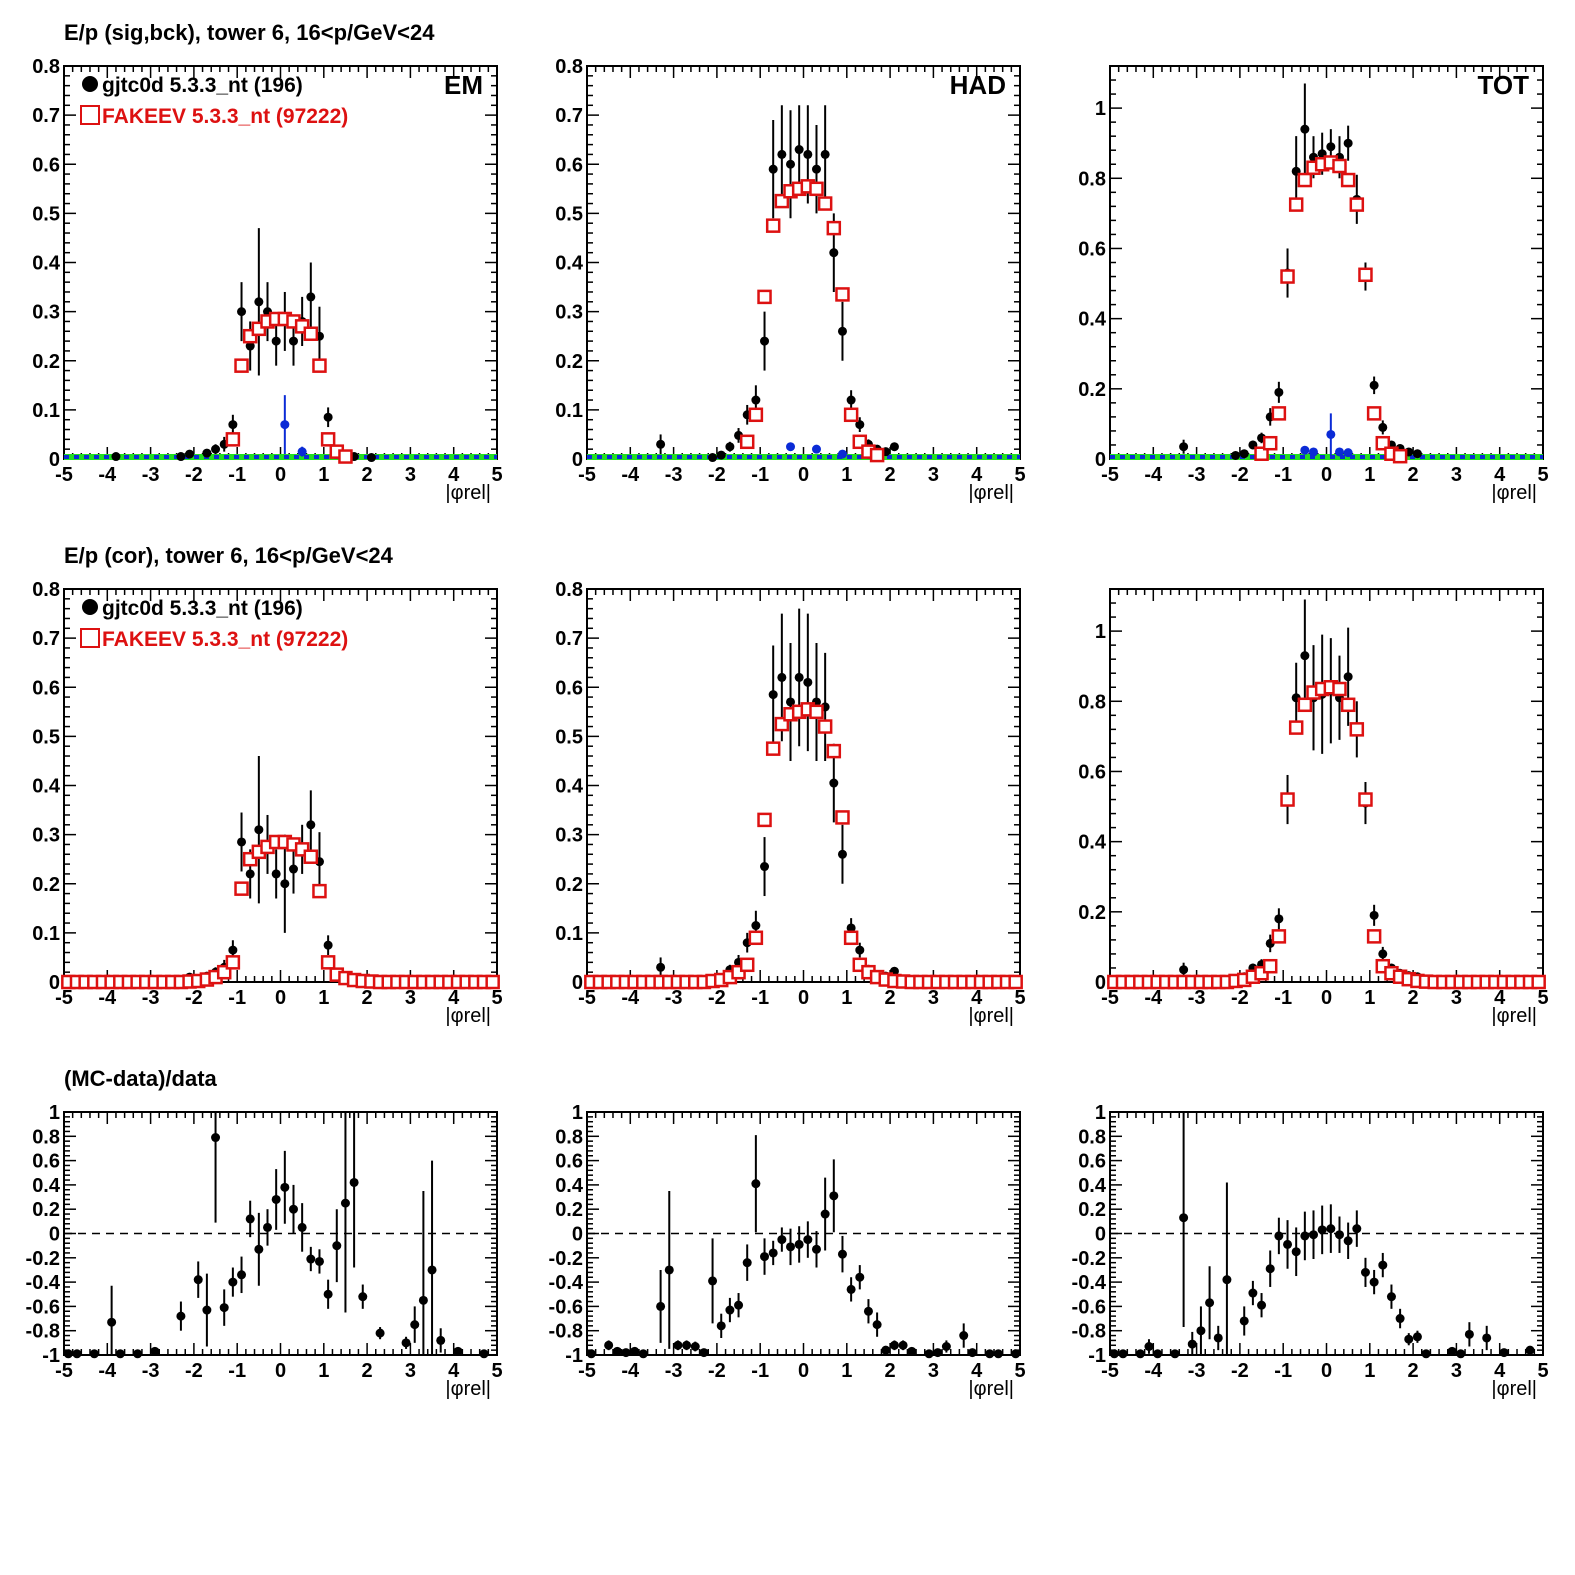  I want to click on y-tick-label: 0, so click(54, 460).